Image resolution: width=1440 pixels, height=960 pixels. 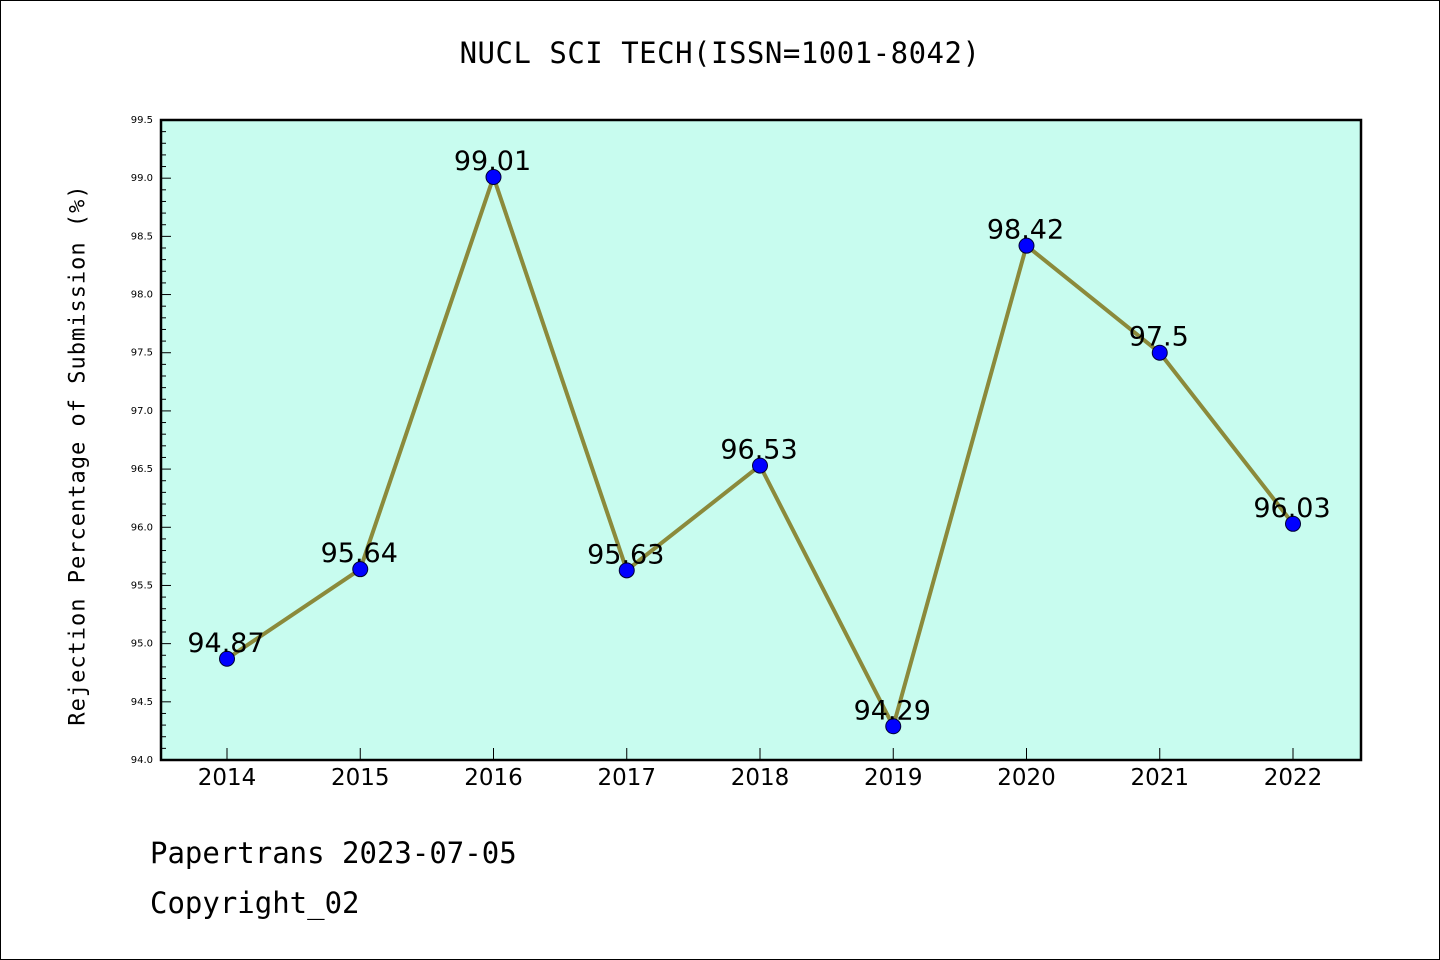 I want to click on y-tick-label: 95.0, so click(x=142, y=644).